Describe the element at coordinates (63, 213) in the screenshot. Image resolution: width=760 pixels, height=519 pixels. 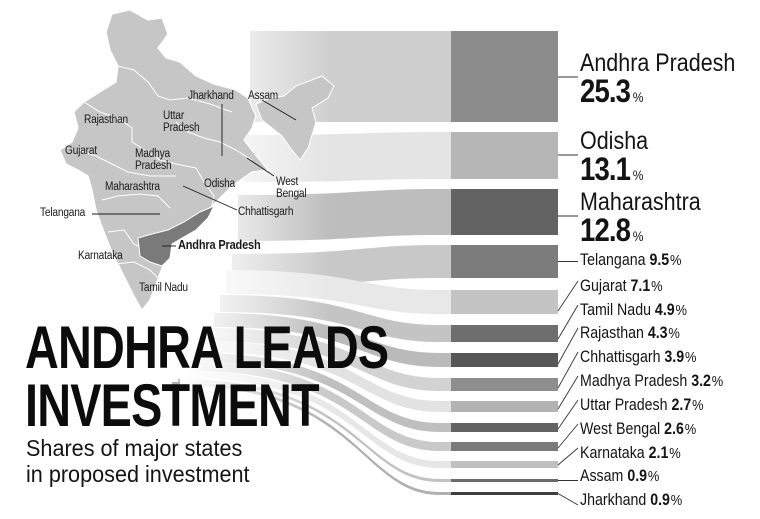
I see `map-state-label: Telangana` at that location.